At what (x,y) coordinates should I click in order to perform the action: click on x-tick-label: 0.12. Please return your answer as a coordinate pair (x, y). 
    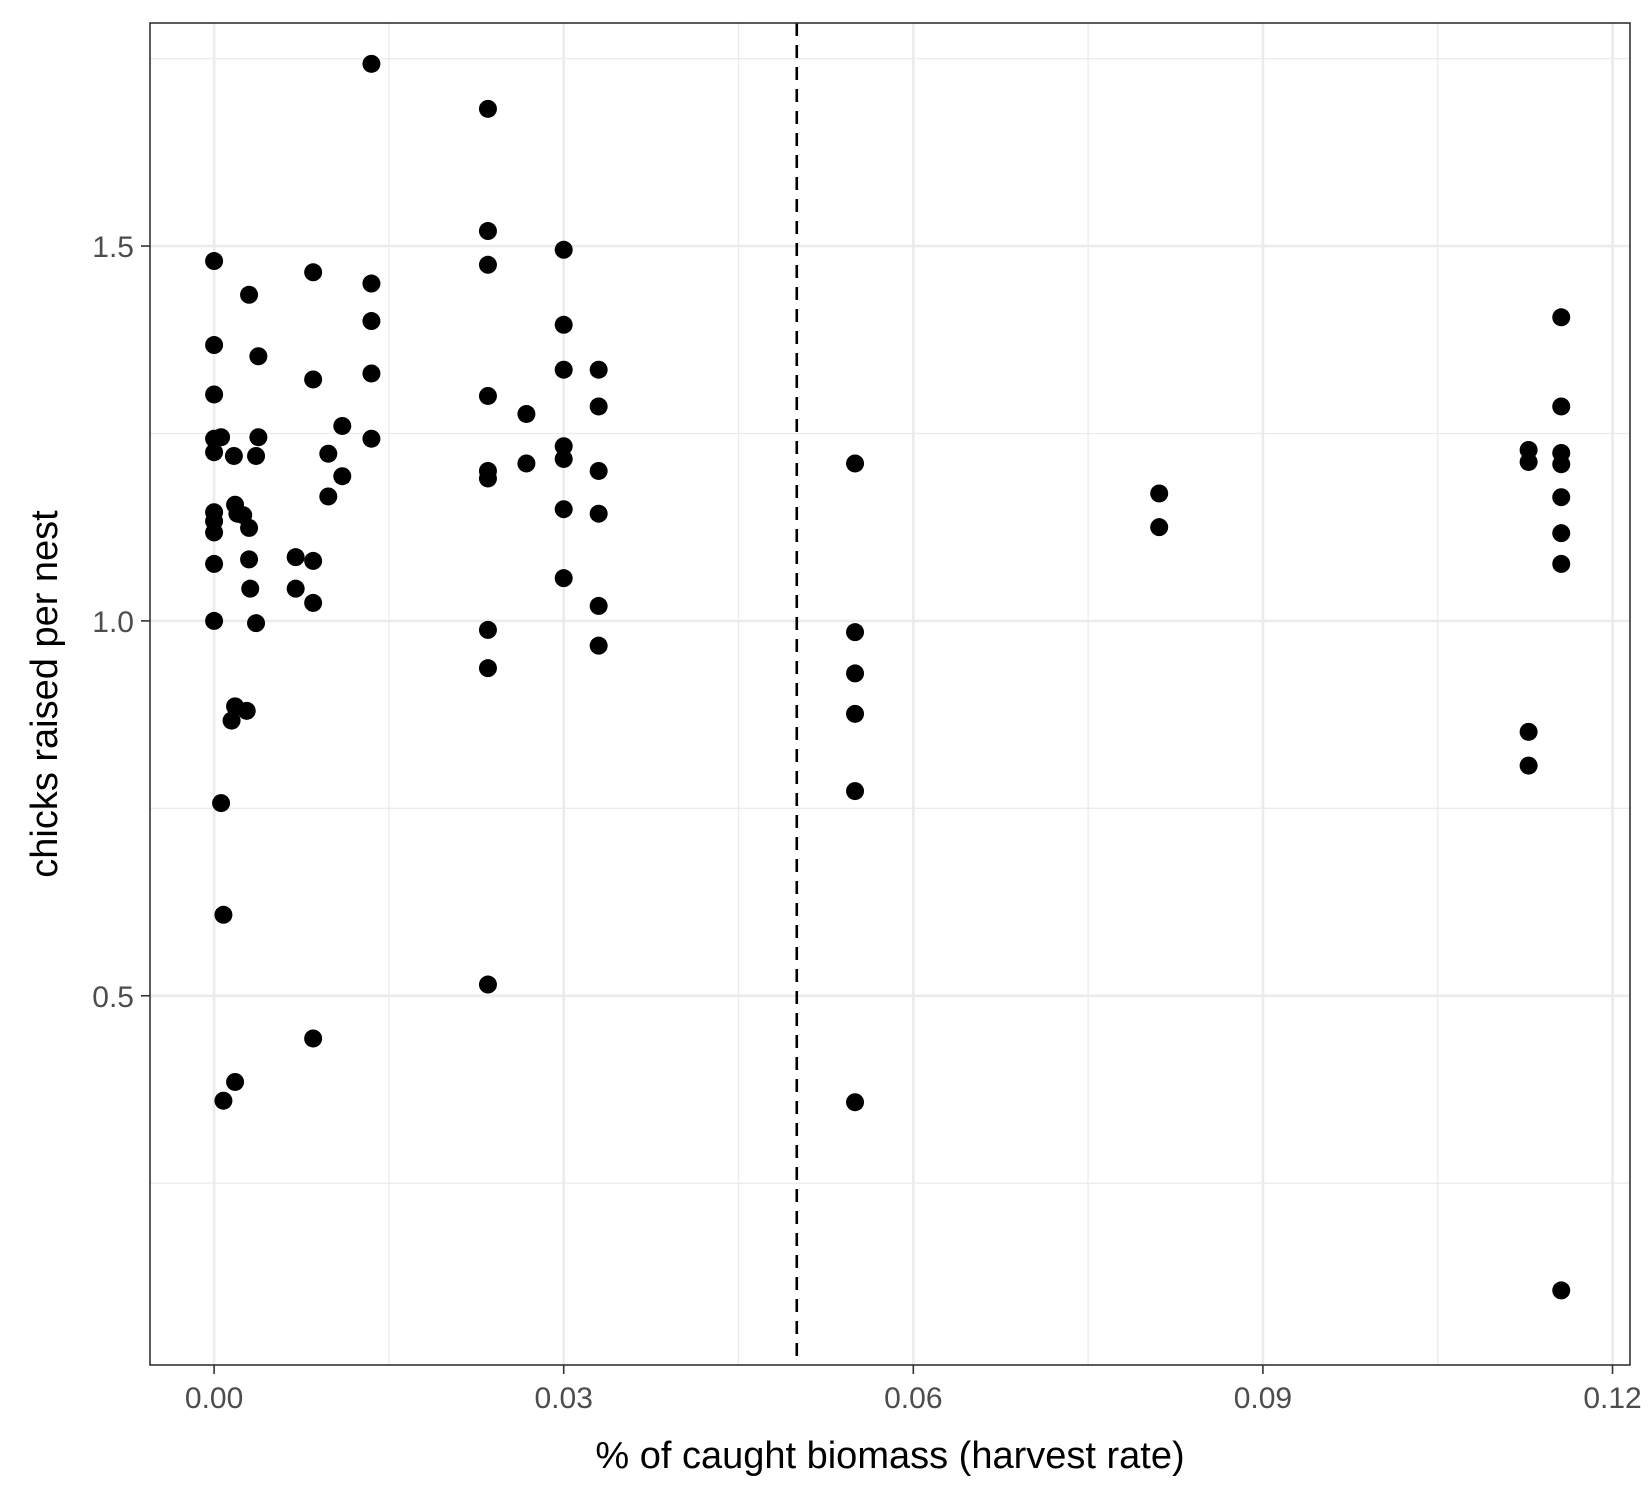
    Looking at the image, I should click on (1612, 1398).